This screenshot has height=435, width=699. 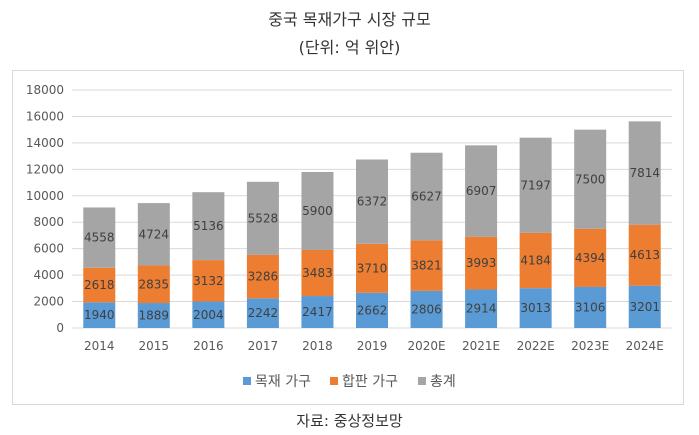 I want to click on data-label: 3106, so click(x=590, y=307).